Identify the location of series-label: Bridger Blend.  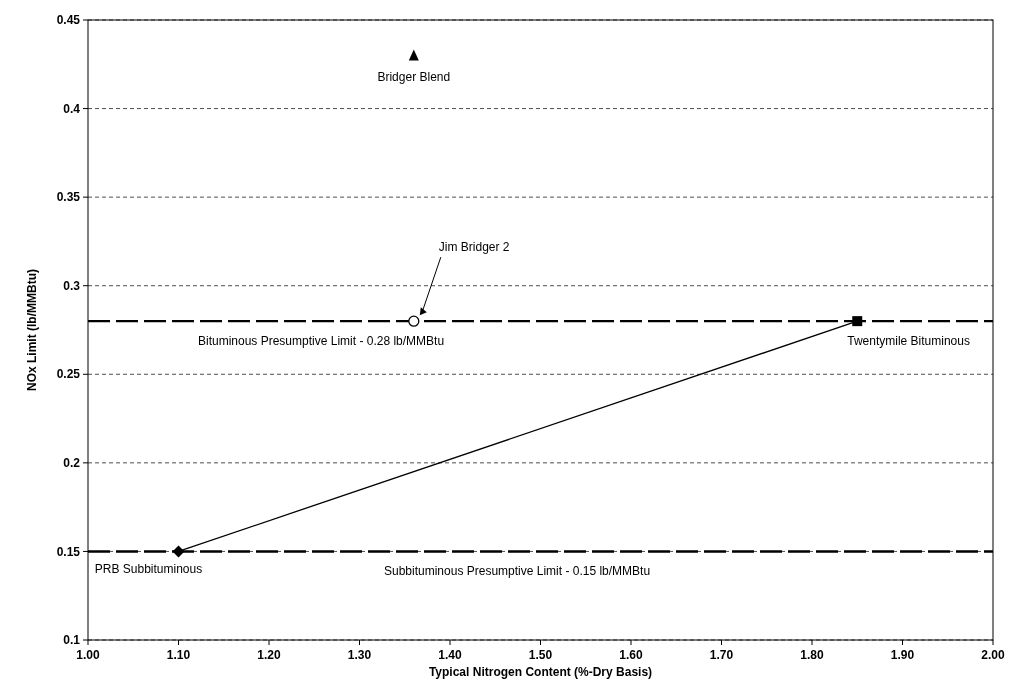
(414, 77).